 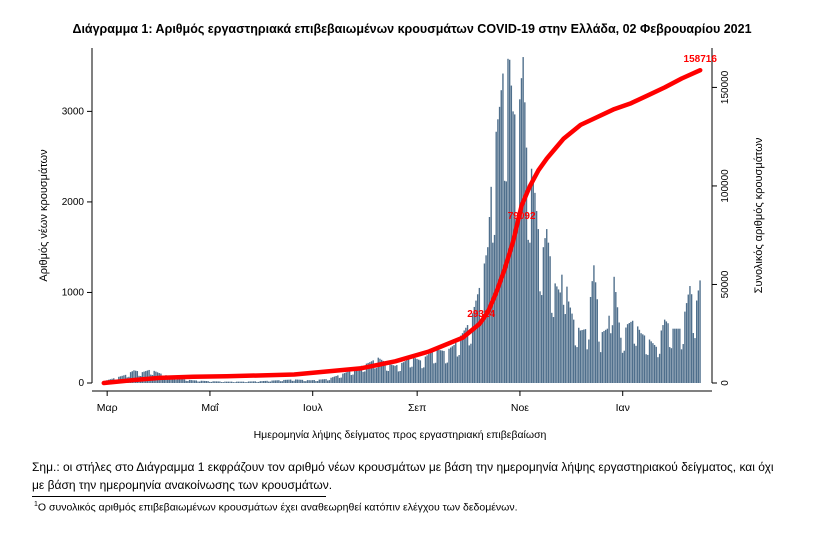 What do you see at coordinates (107, 408) in the screenshot?
I see `x-tick-label: Μαρ` at bounding box center [107, 408].